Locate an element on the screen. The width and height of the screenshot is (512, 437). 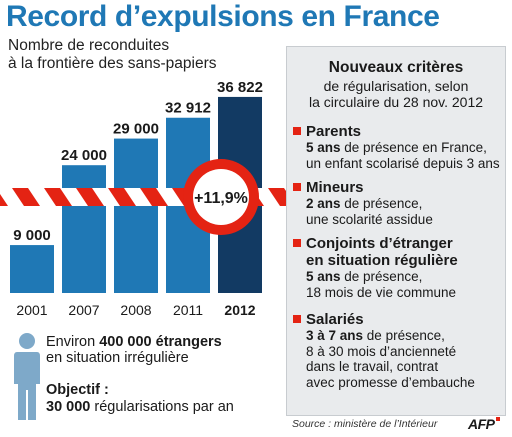
criterion-body-line: un enfant scolarisé depuis 3 ans is located at coordinates (403, 163).